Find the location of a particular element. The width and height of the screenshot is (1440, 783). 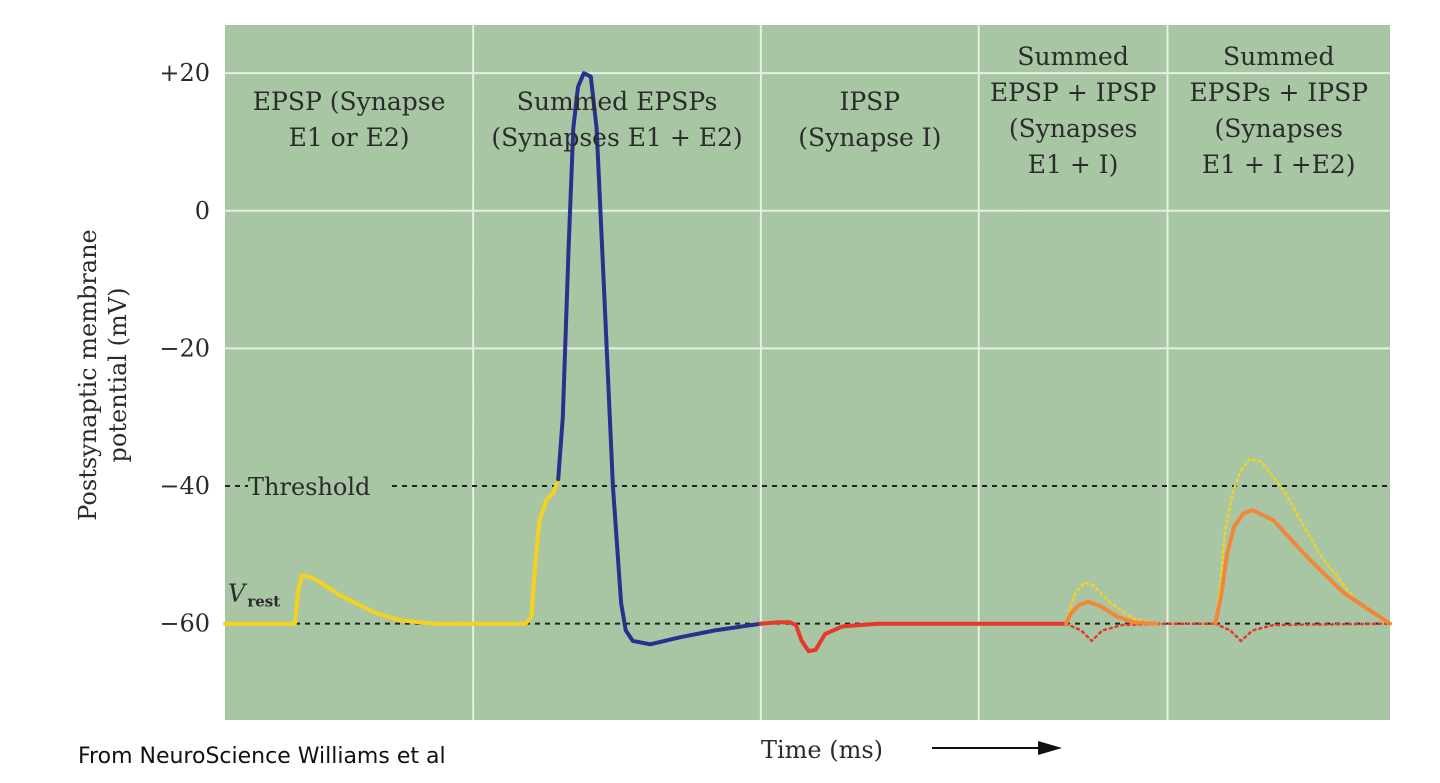

panel-title-2: Summed EPSPs is located at coordinates (617, 101).